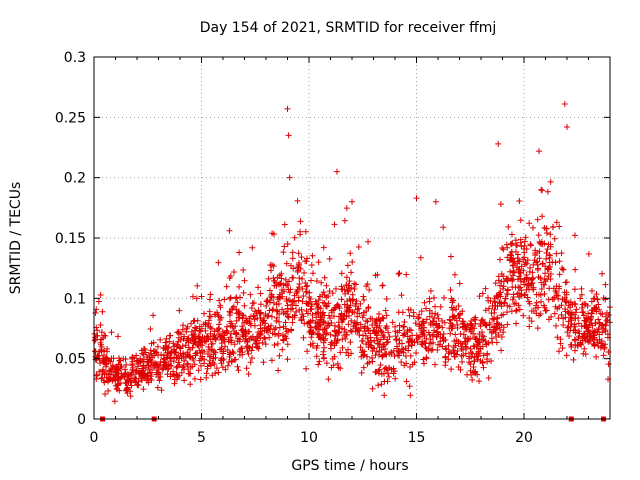 This screenshot has height=480, width=640. I want to click on y-tick-label: 0.25, so click(70, 118).